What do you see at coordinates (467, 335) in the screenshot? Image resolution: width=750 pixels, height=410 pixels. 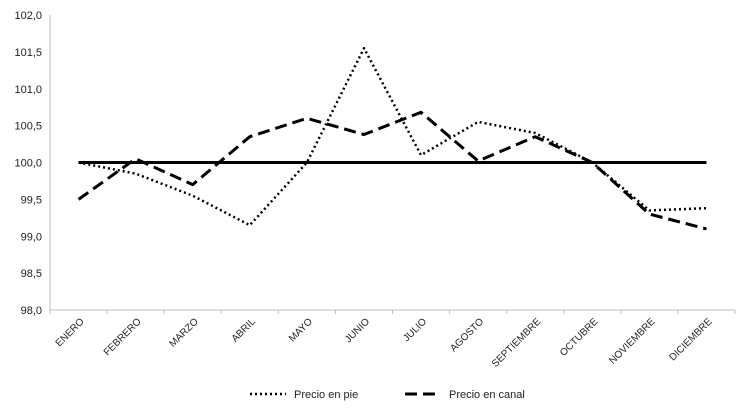 I see `x-tick-label: AGOSTO` at bounding box center [467, 335].